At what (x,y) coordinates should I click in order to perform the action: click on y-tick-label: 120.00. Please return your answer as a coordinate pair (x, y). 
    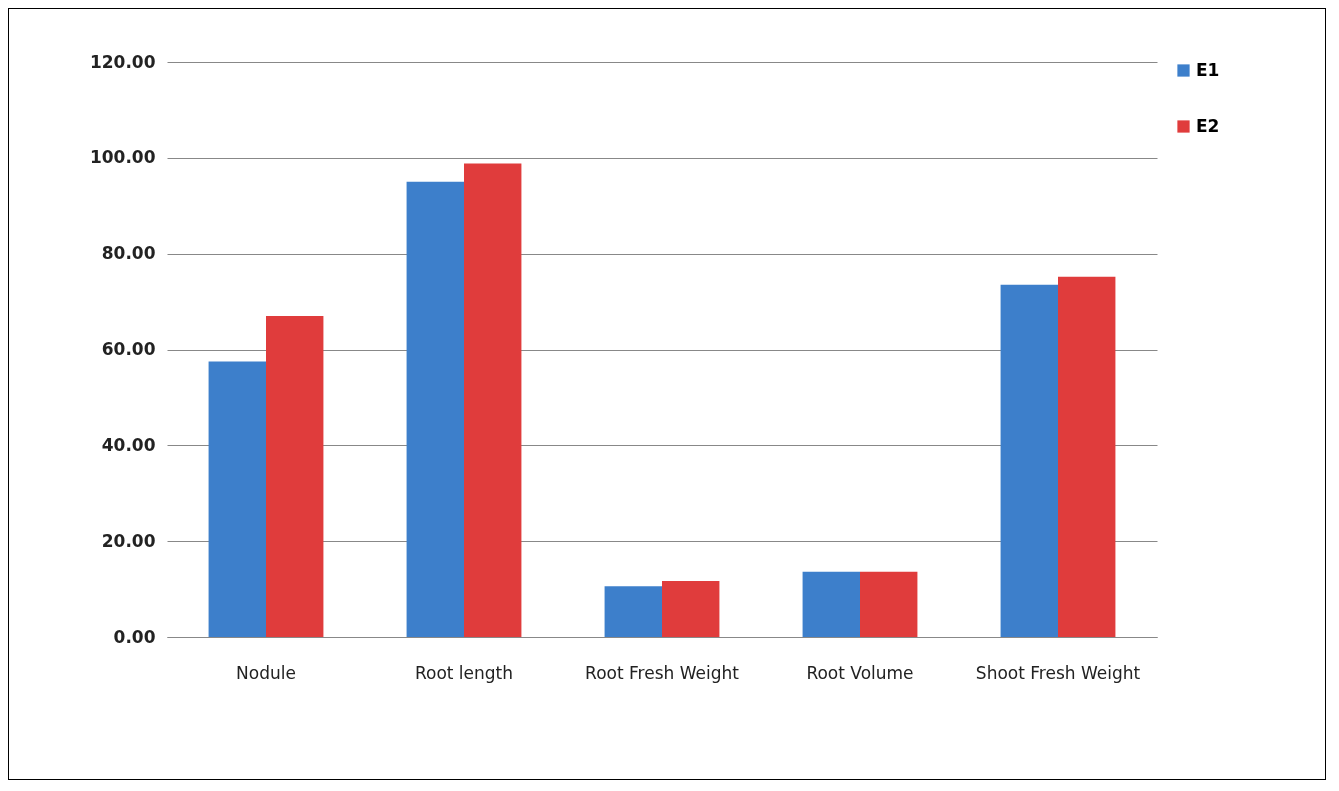
    Looking at the image, I should click on (122, 61).